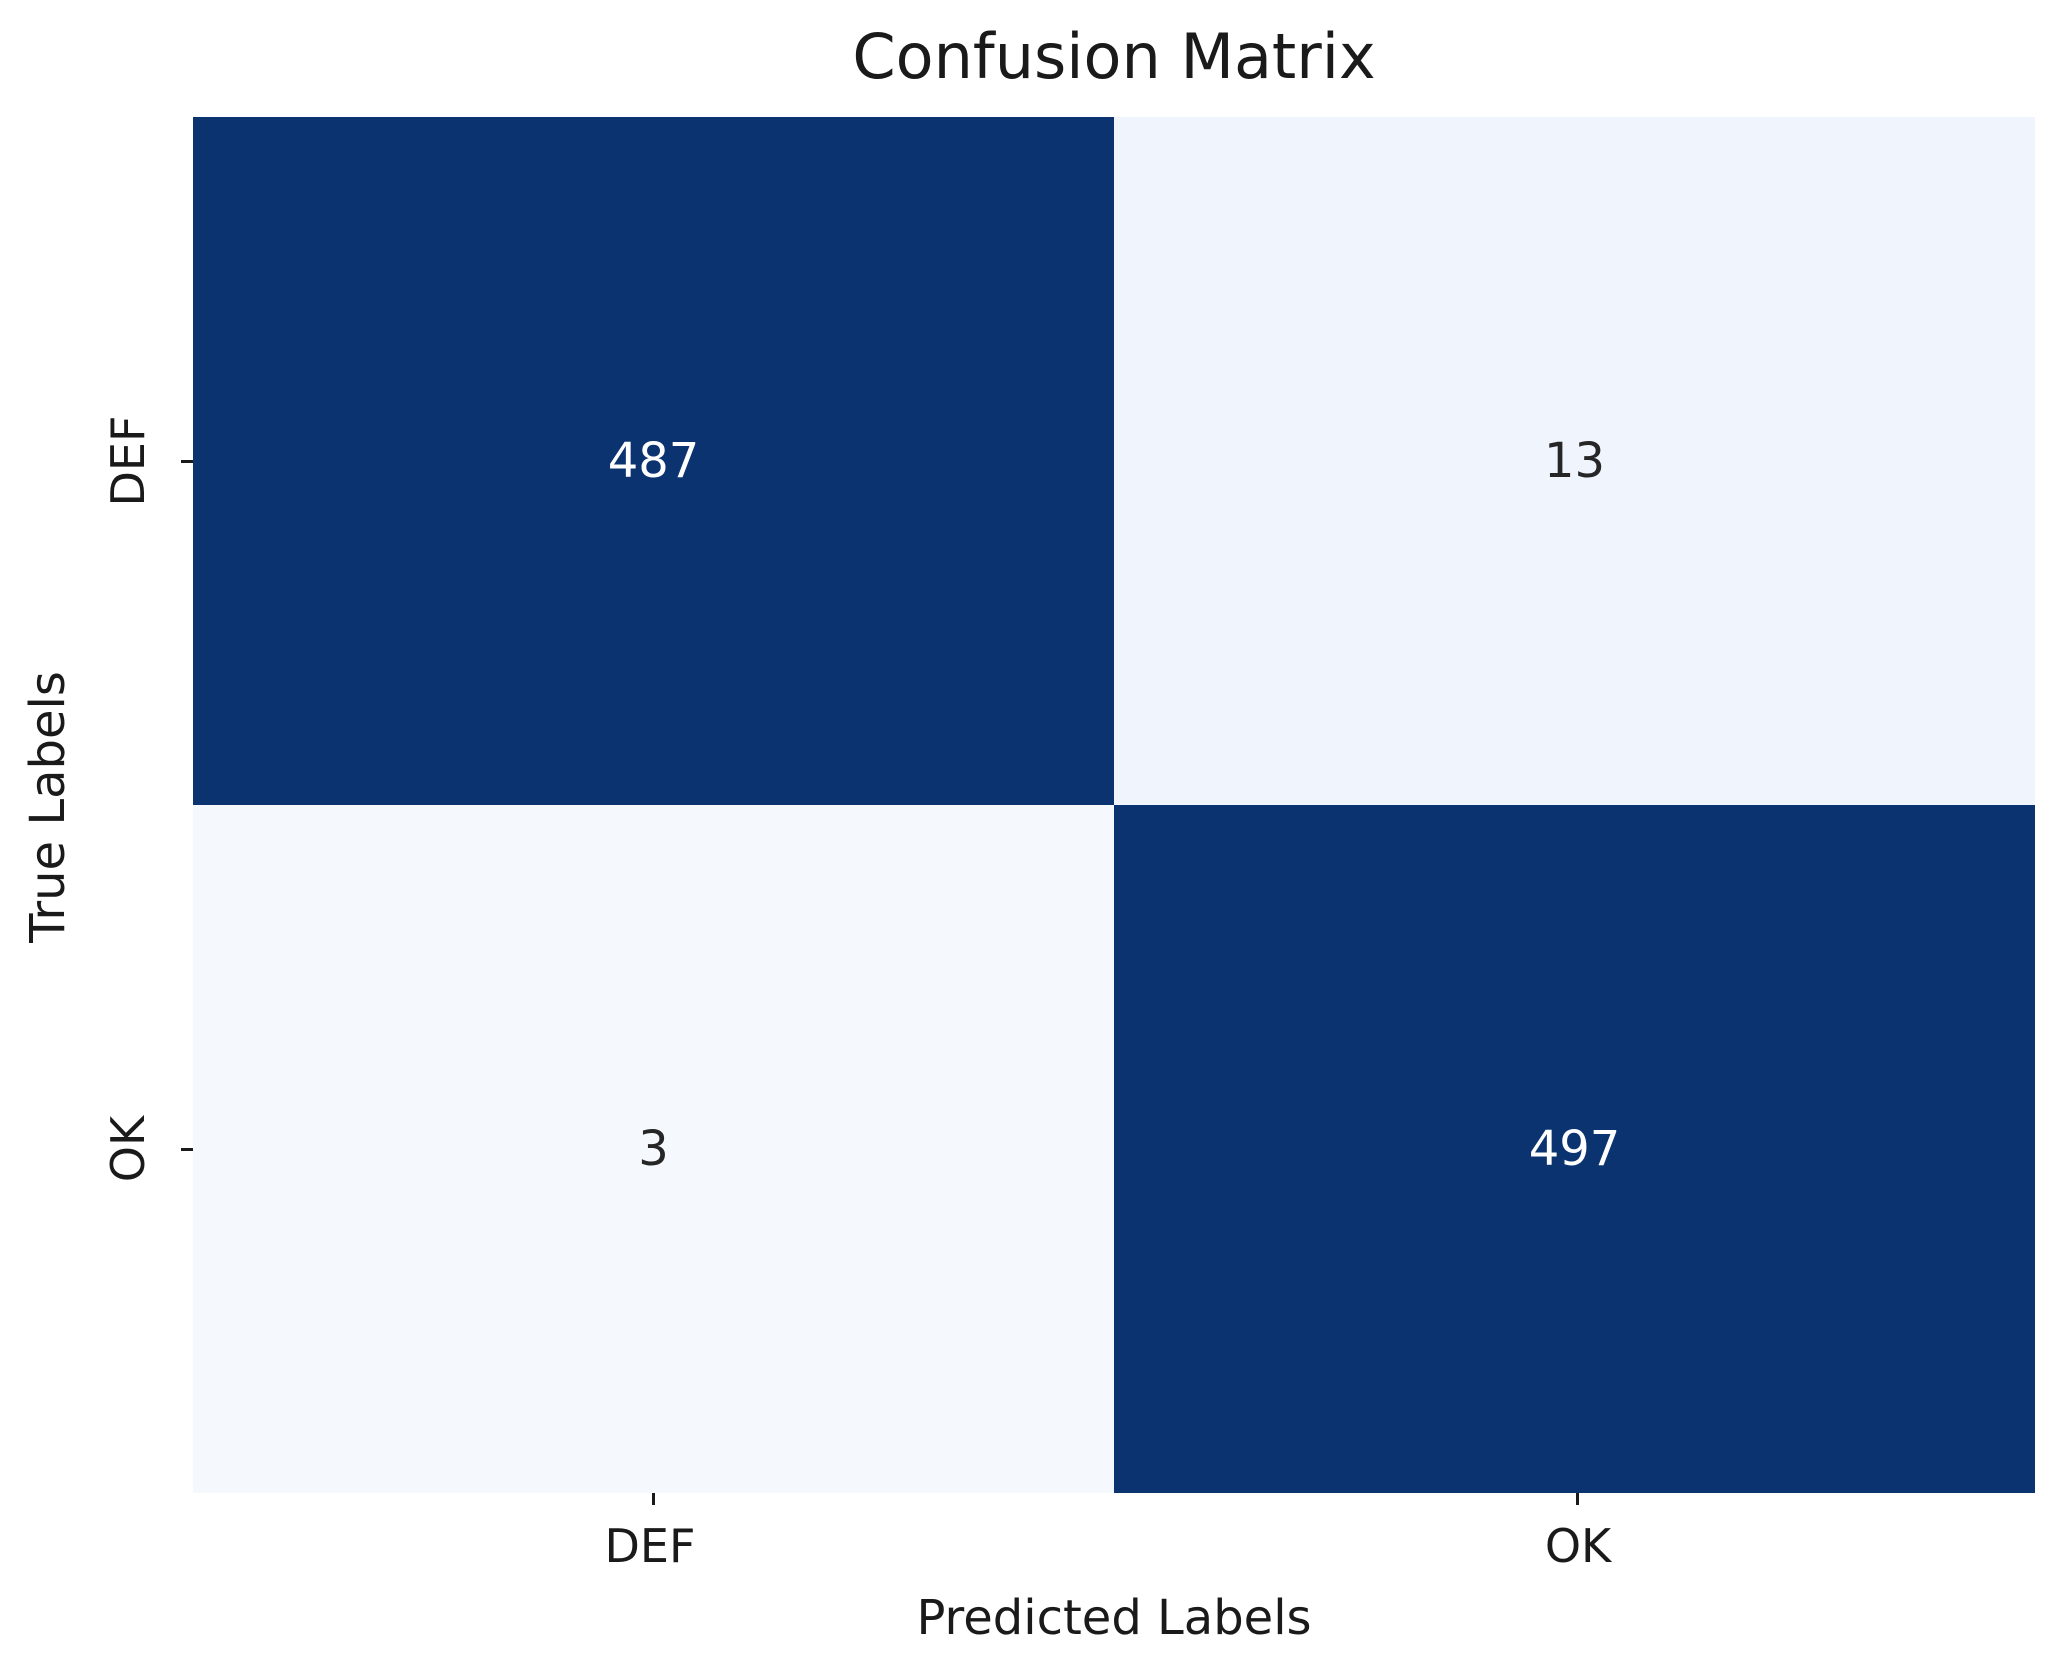 The image size is (2059, 1677). What do you see at coordinates (128, 461) in the screenshot?
I see `y-tick-label-def: DEF` at bounding box center [128, 461].